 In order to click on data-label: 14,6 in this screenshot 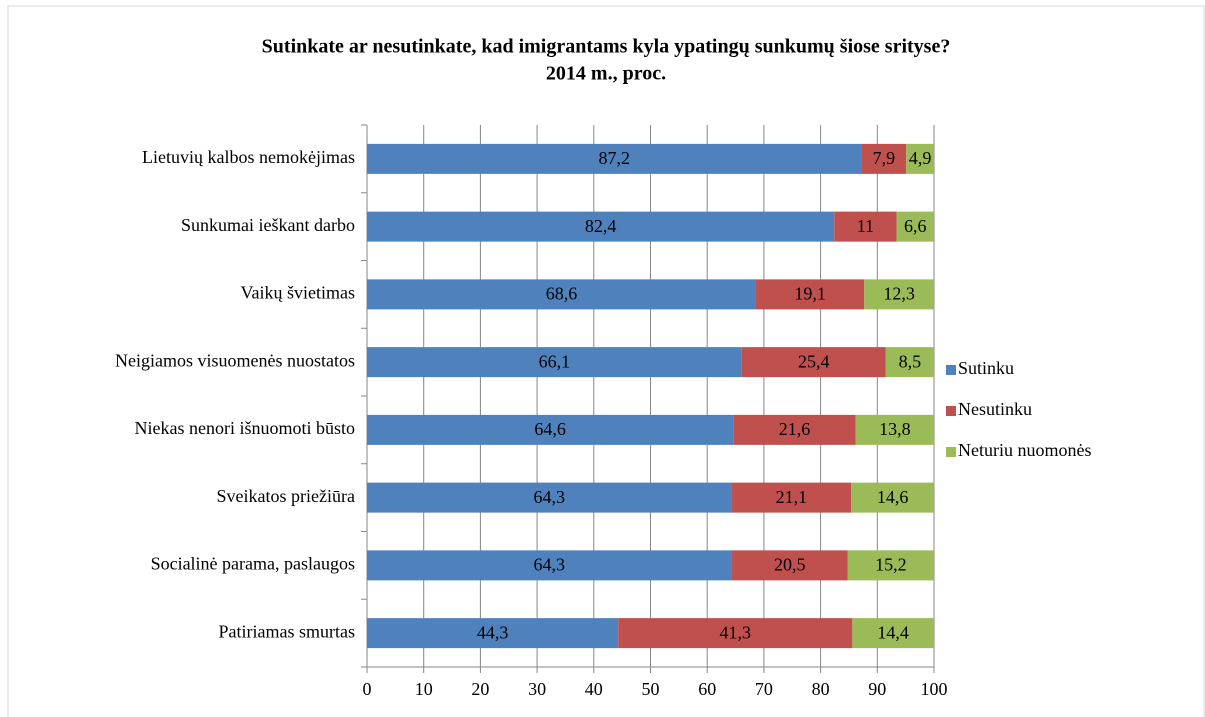, I will do `click(893, 497)`.